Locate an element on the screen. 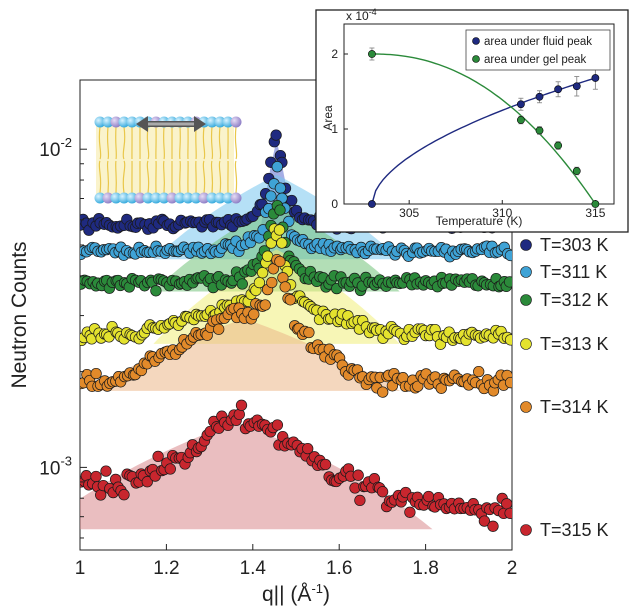 Image resolution: width=635 pixels, height=610 pixels. x-axis-unit-close: ) is located at coordinates (326, 594).